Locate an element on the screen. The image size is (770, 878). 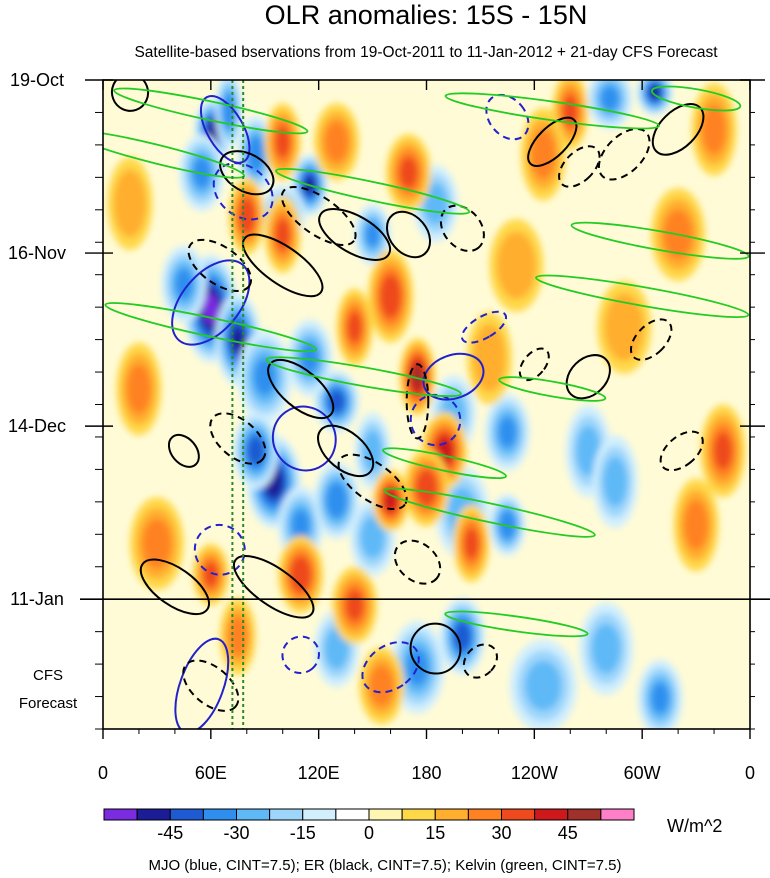
colorbar-tick-label: -15 is located at coordinates (303, 833).